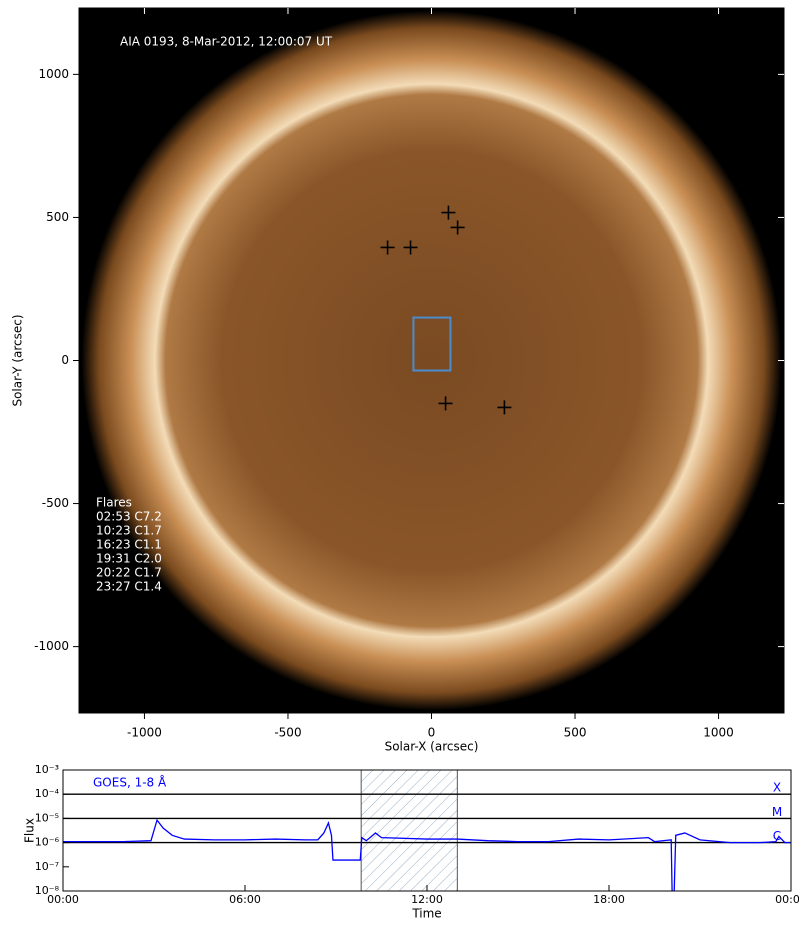 The height and width of the screenshot is (939, 799). Describe the element at coordinates (47, 769) in the screenshot. I see `y-tick-label: 10⁻³` at that location.